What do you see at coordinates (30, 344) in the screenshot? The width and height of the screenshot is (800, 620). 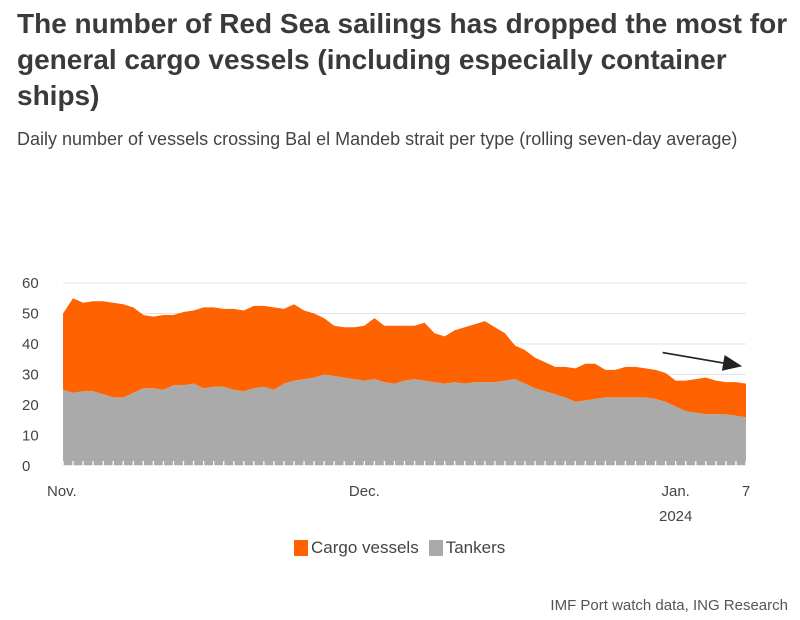 I see `y-tick-label-40: 40` at bounding box center [30, 344].